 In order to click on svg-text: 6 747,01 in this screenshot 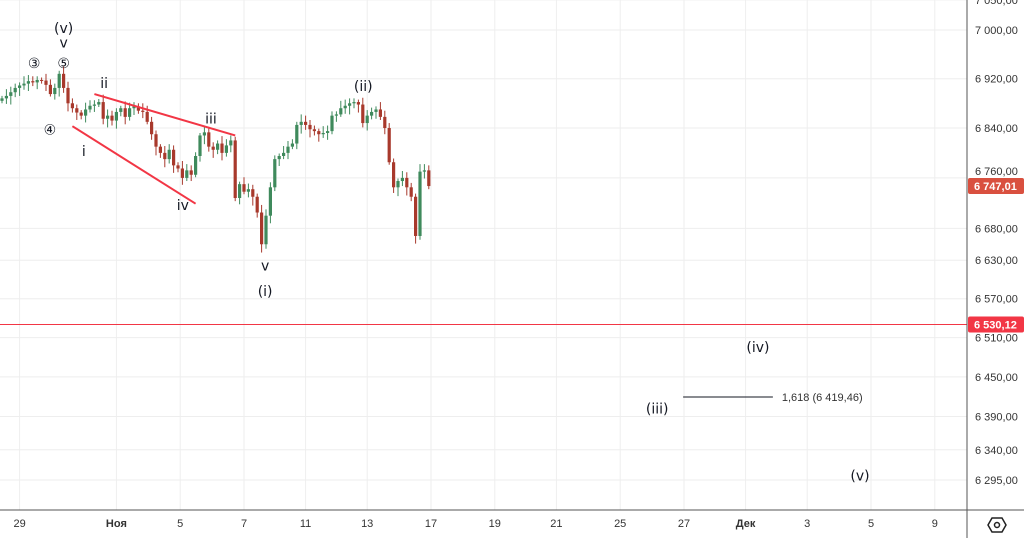, I will do `click(995, 187)`.